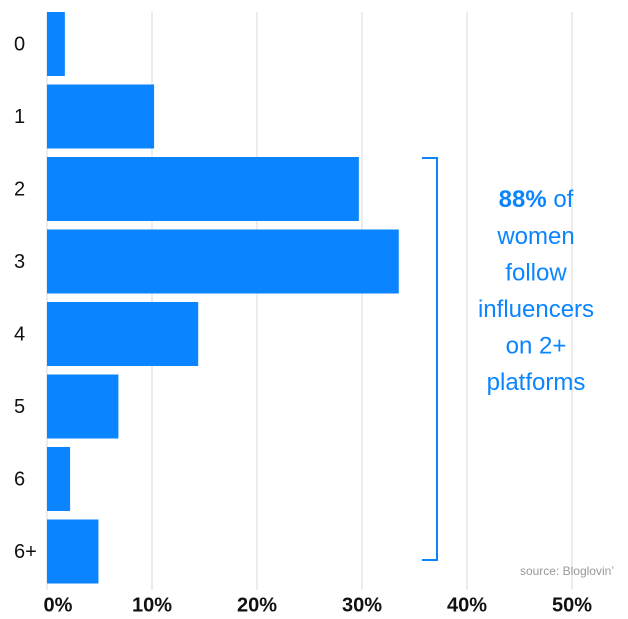 The image size is (628, 619). Describe the element at coordinates (19, 334) in the screenshot. I see `y-tick-label: 4` at that location.